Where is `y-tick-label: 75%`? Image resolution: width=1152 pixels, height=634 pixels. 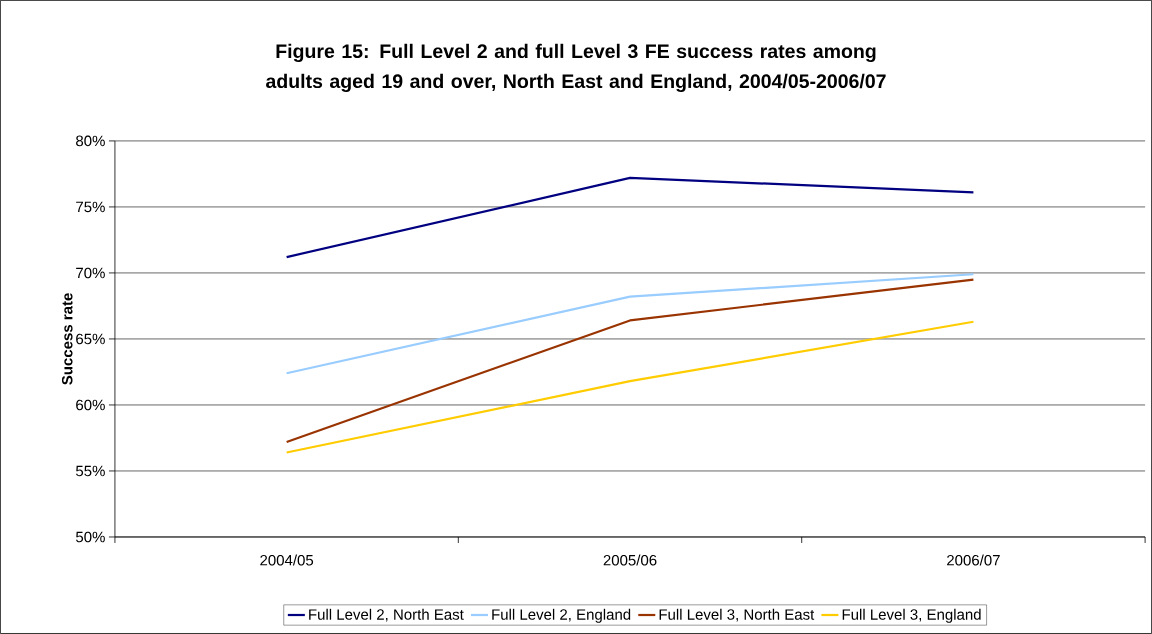 y-tick-label: 75% is located at coordinates (90, 207).